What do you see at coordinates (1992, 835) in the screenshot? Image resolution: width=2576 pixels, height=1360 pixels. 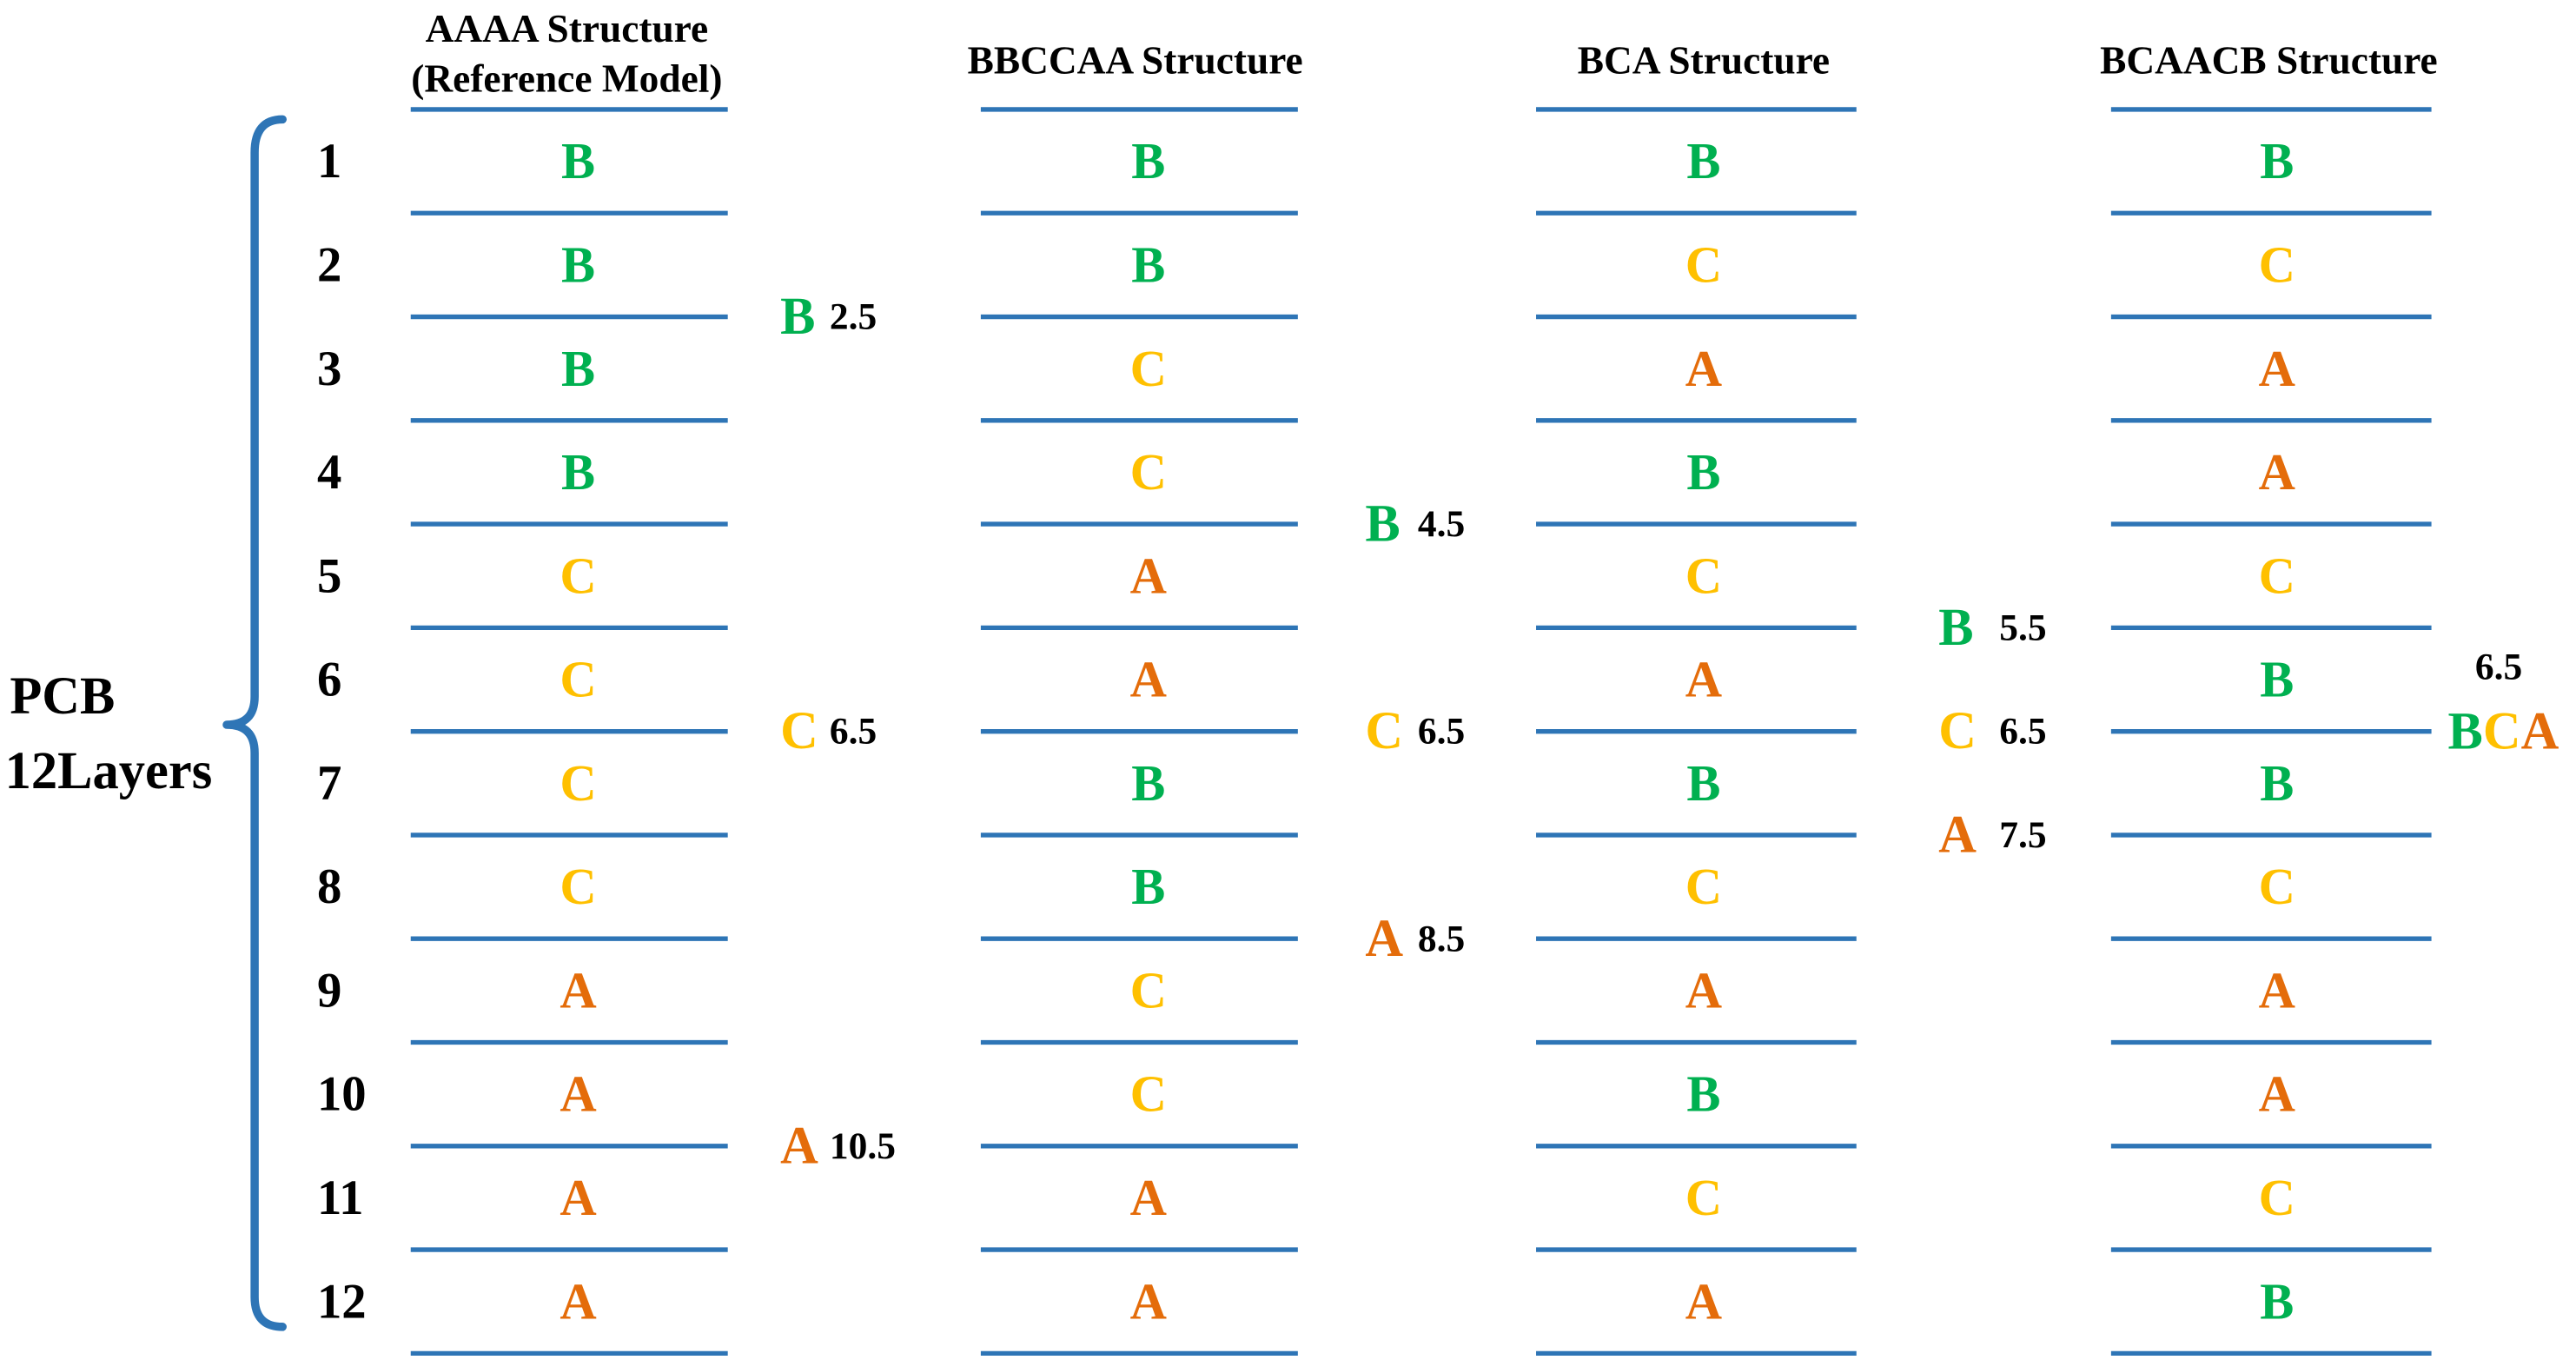 I see `average-position-annotation: A 7.5` at bounding box center [1992, 835].